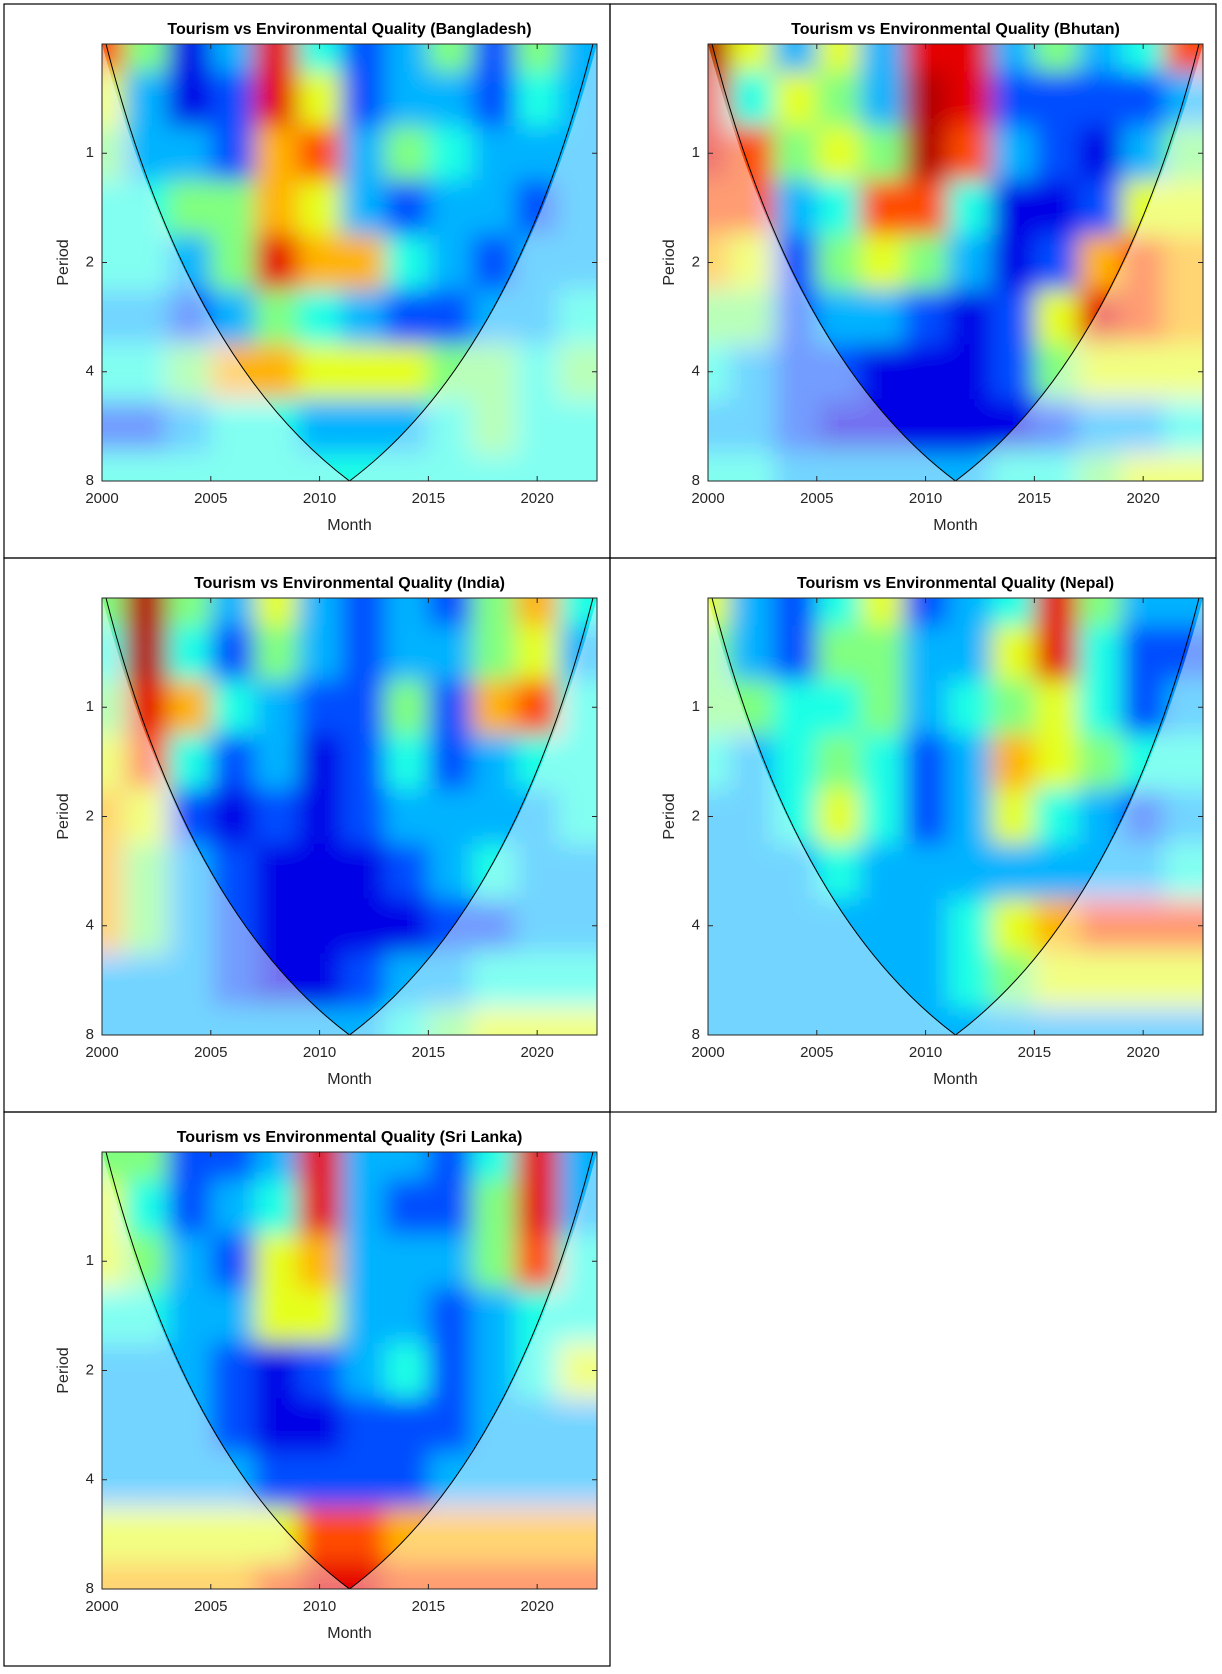 The image size is (1222, 1674). I want to click on chart-title: Tourism vs Environmental Quality (India), so click(349, 583).